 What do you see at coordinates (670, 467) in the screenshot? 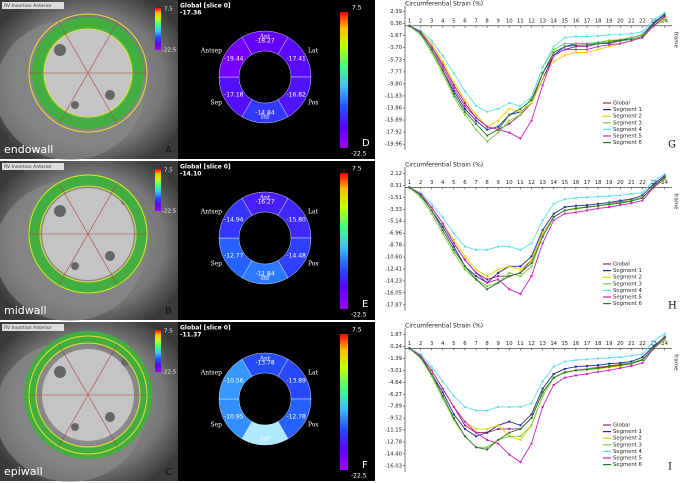
I see `panel-letter: I` at bounding box center [670, 467].